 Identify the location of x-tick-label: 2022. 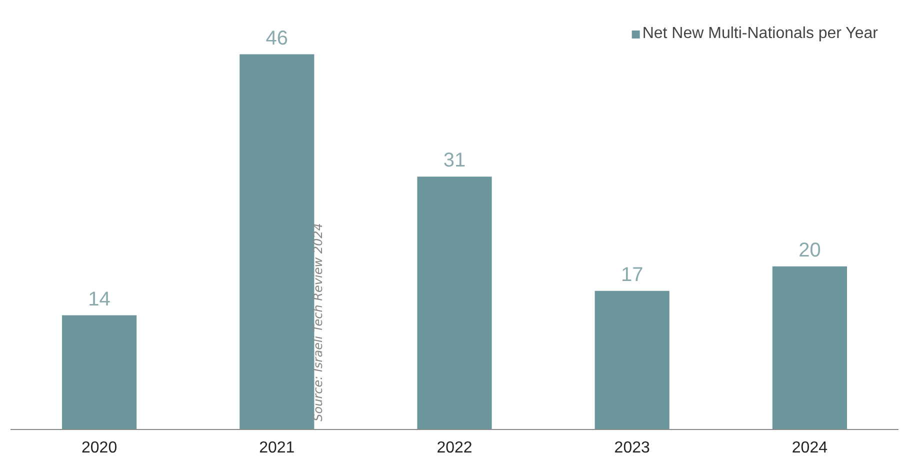
(454, 448).